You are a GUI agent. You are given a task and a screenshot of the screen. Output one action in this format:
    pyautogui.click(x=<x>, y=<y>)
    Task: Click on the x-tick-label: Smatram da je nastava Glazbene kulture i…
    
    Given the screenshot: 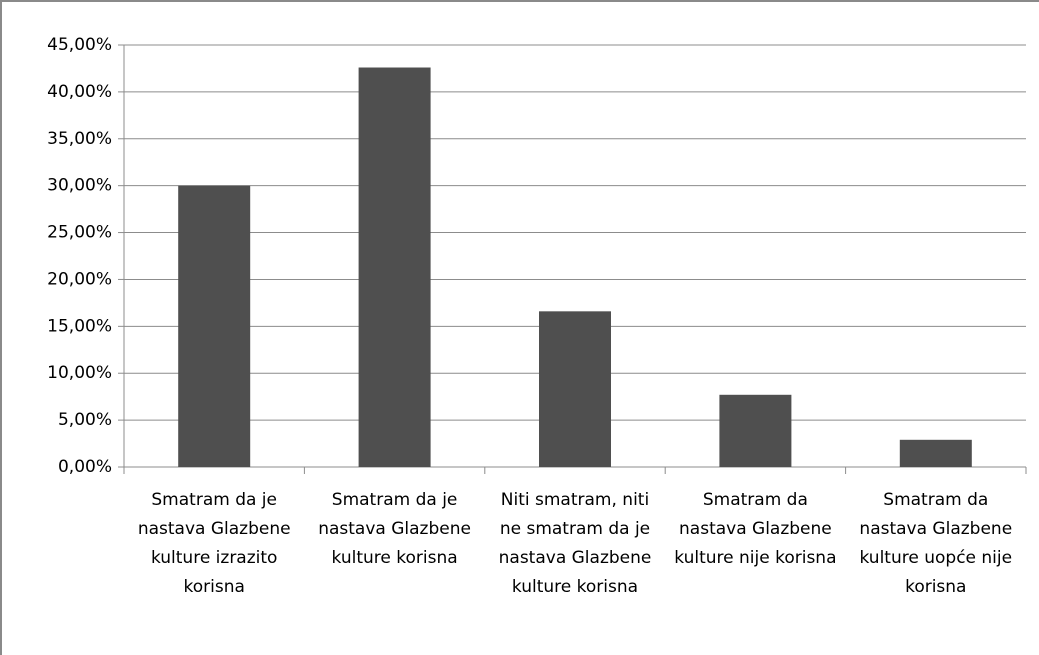 What is the action you would take?
    pyautogui.click(x=214, y=543)
    